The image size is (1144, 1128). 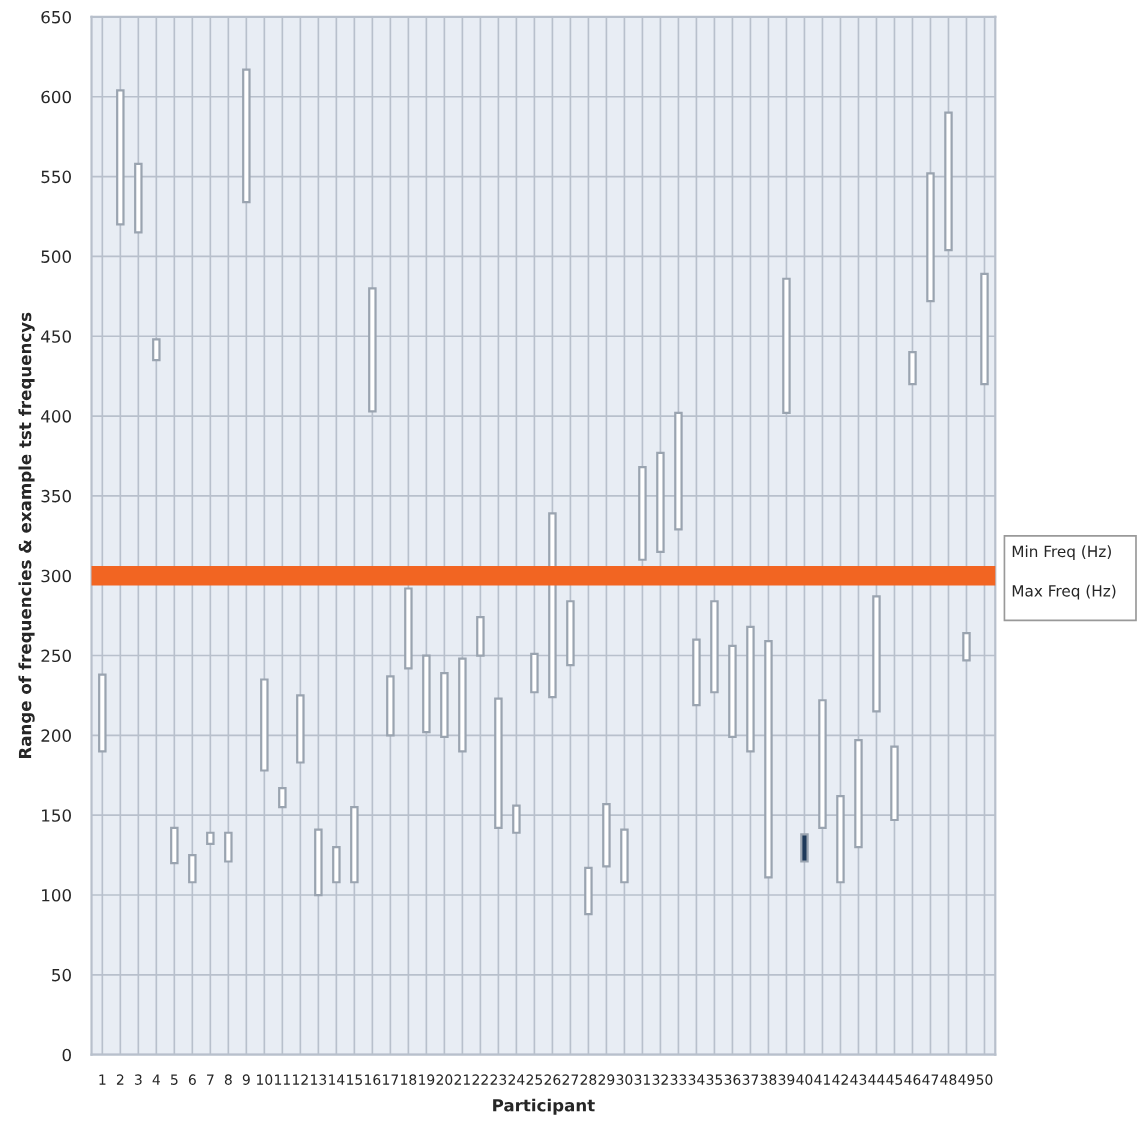 What do you see at coordinates (61, 975) in the screenshot?
I see `y-tick-label: 50` at bounding box center [61, 975].